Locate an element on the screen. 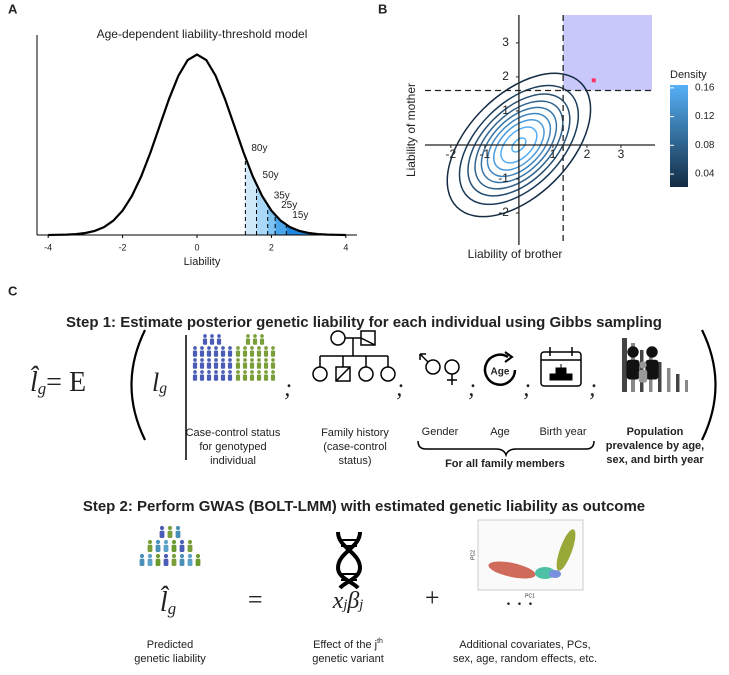  label: genetic variant is located at coordinates (348, 659).